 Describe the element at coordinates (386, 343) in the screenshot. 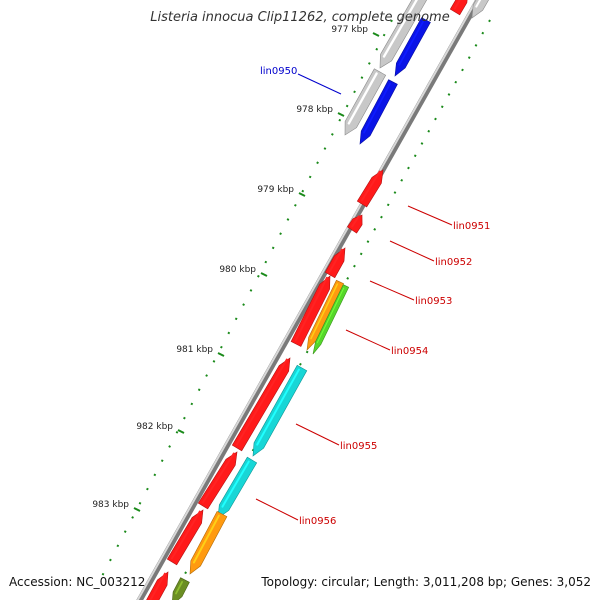

I see `gene-label-lin0954: lin0954` at that location.